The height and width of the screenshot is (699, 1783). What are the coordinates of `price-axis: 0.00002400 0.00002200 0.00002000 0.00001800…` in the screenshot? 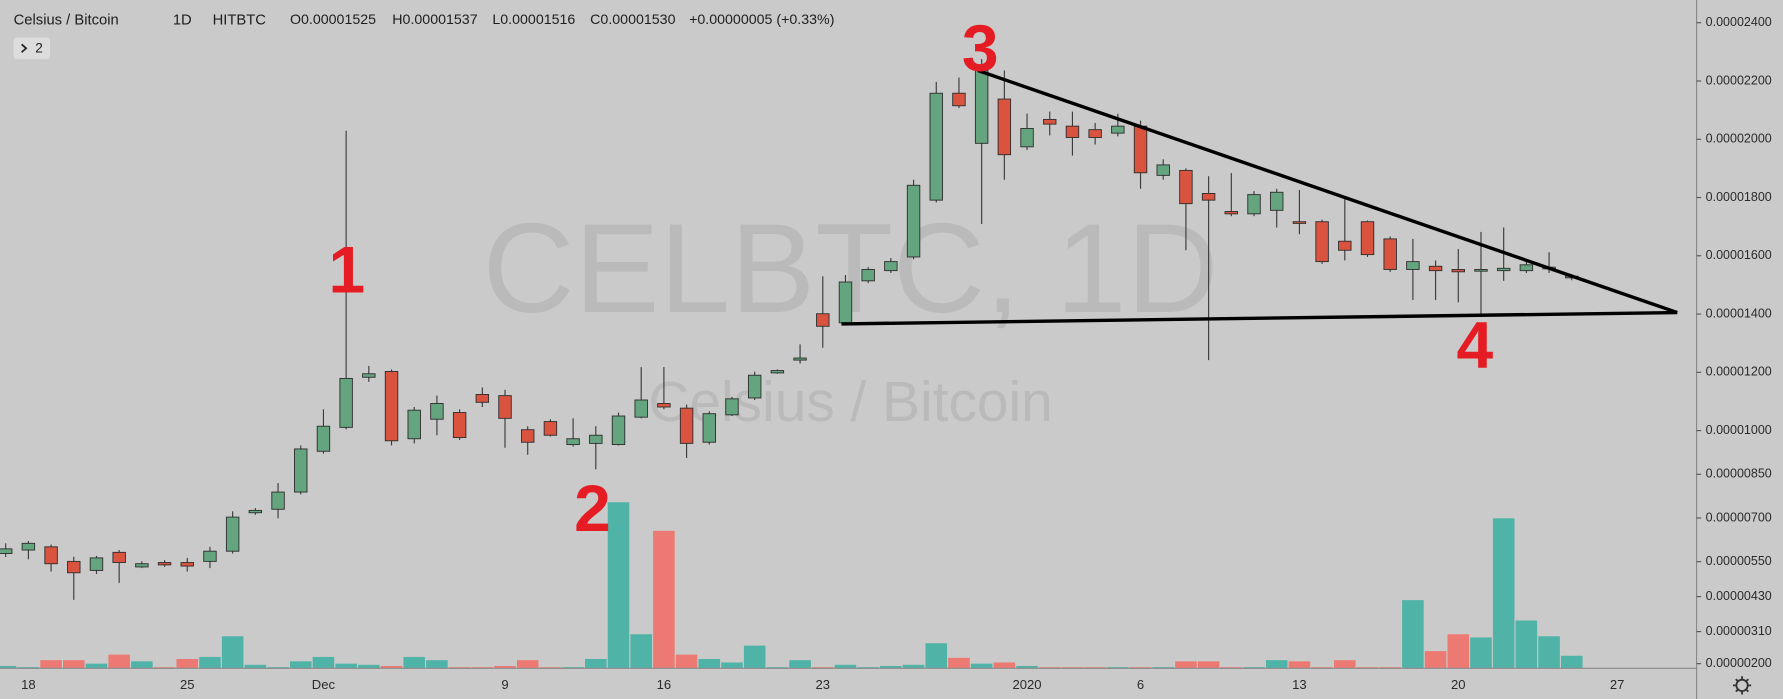 It's located at (1734, 342).